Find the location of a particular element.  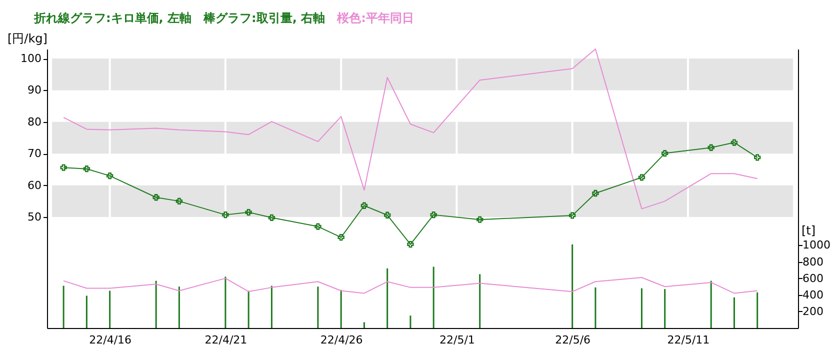

y-tick-label: 50 is located at coordinates (35, 217).